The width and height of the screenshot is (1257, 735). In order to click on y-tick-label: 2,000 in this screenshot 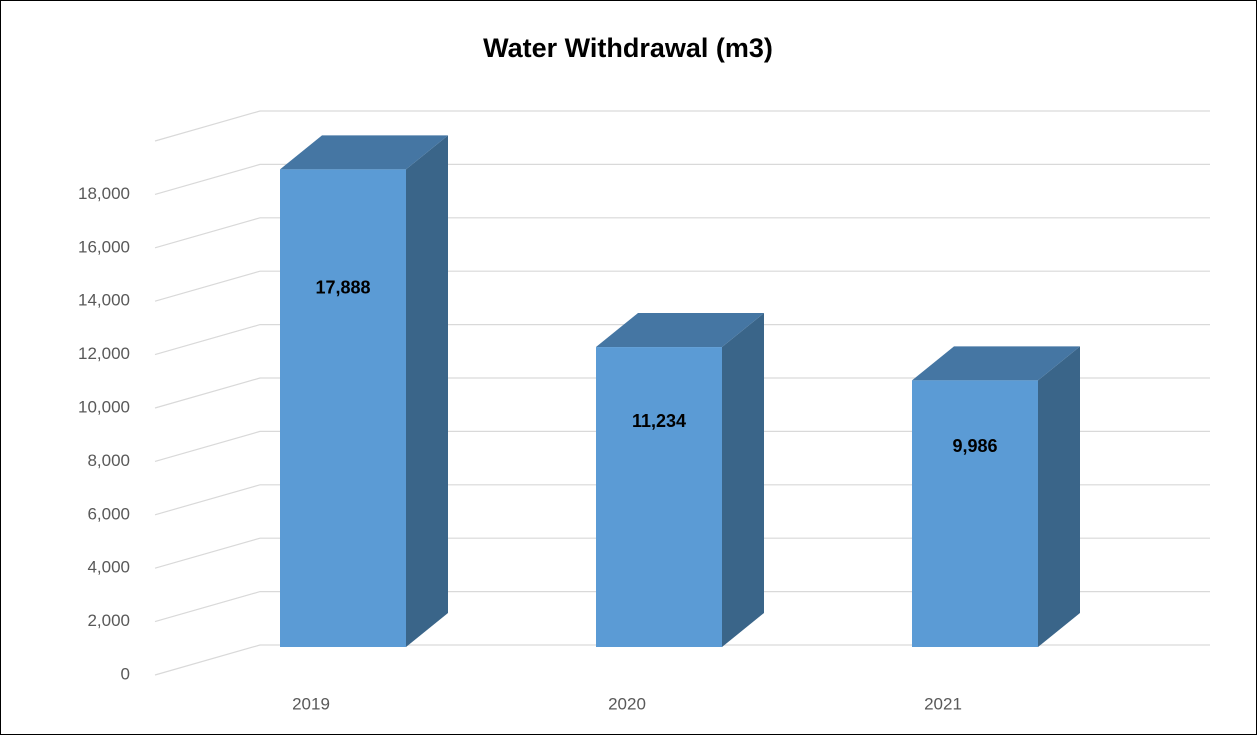, I will do `click(108, 620)`.